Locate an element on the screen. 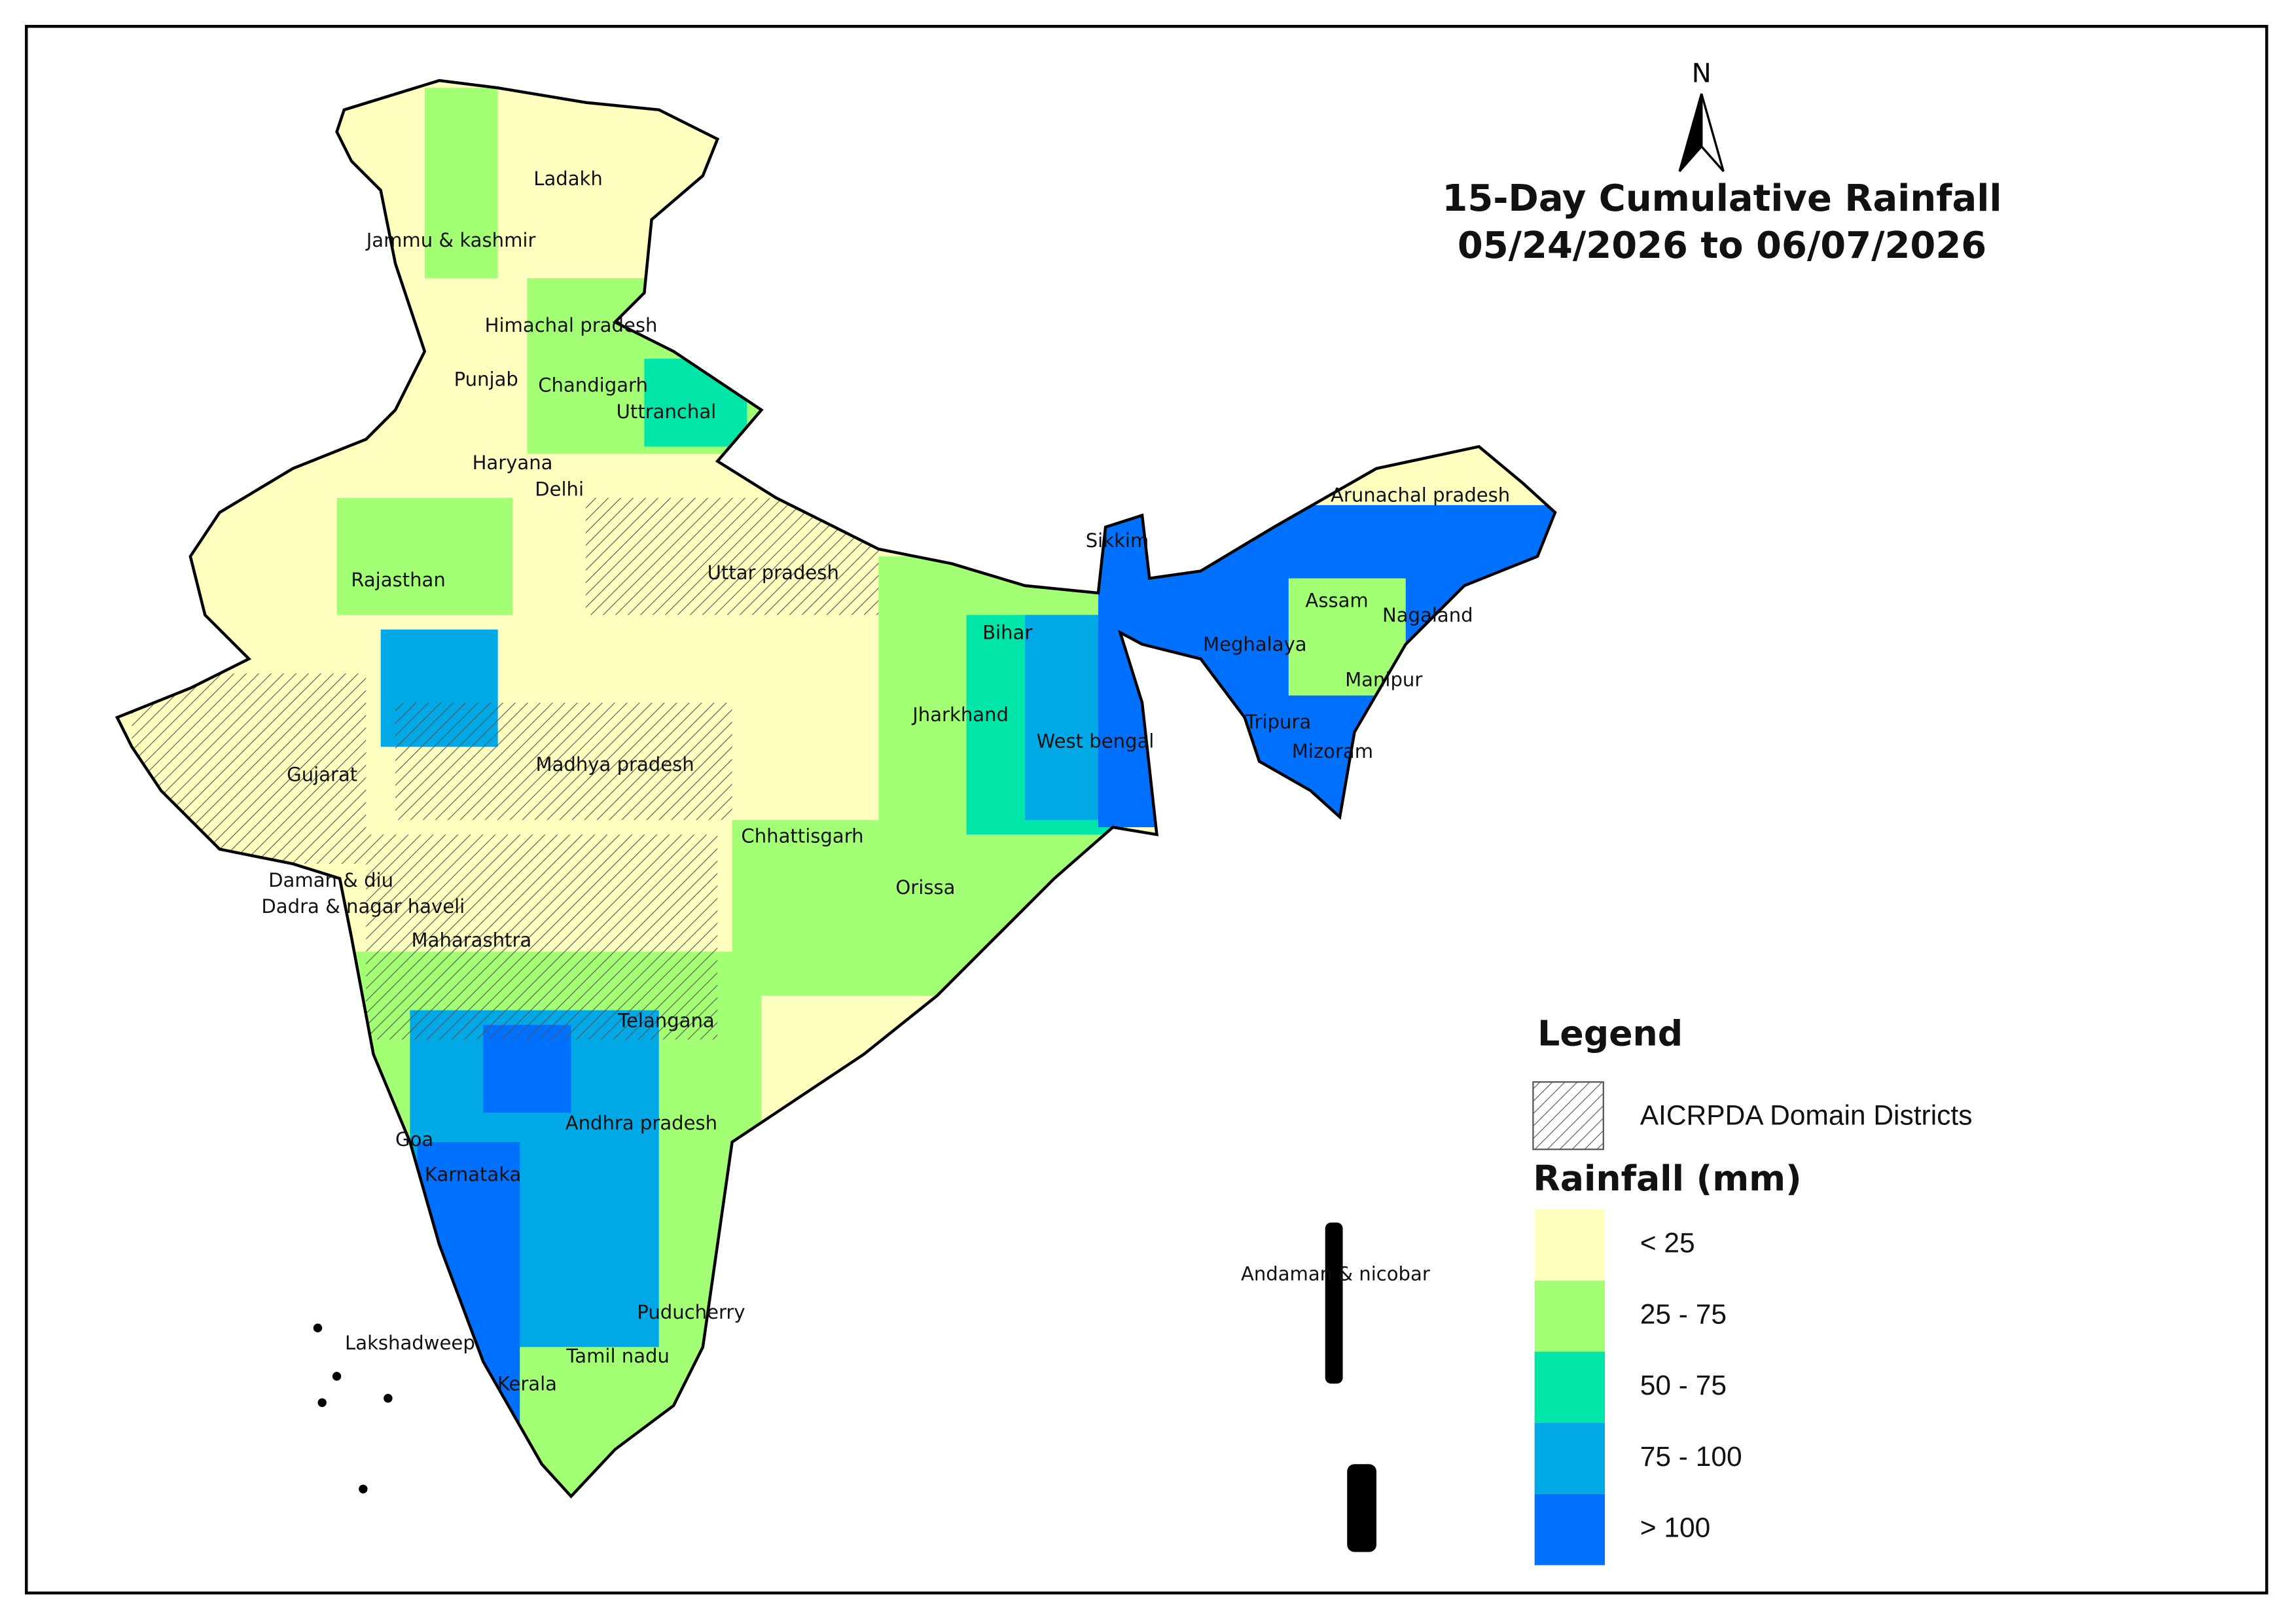  state-label: Meghalaya is located at coordinates (1255, 644).